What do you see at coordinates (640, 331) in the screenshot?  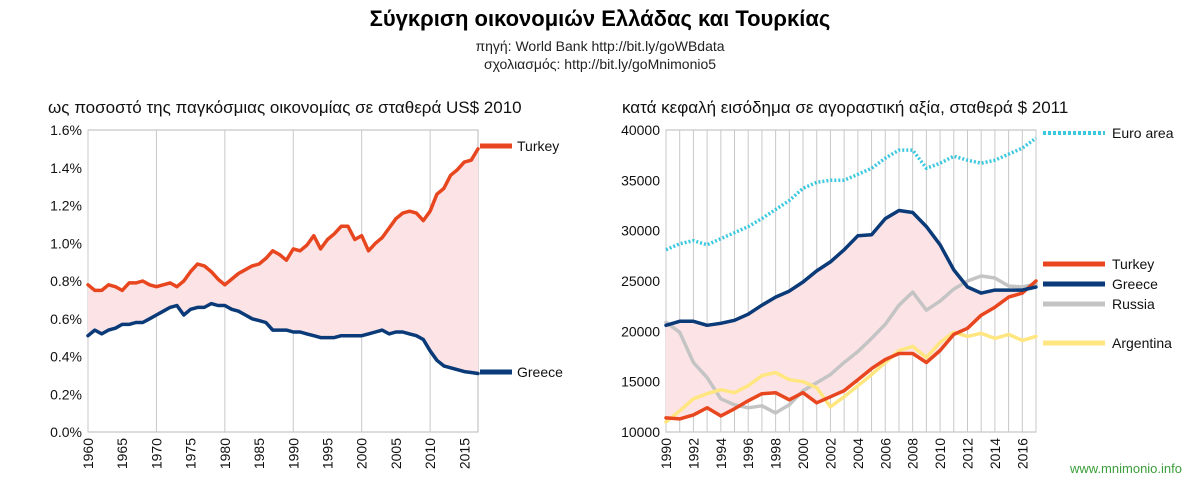 I see `y-tick-label: 20000` at bounding box center [640, 331].